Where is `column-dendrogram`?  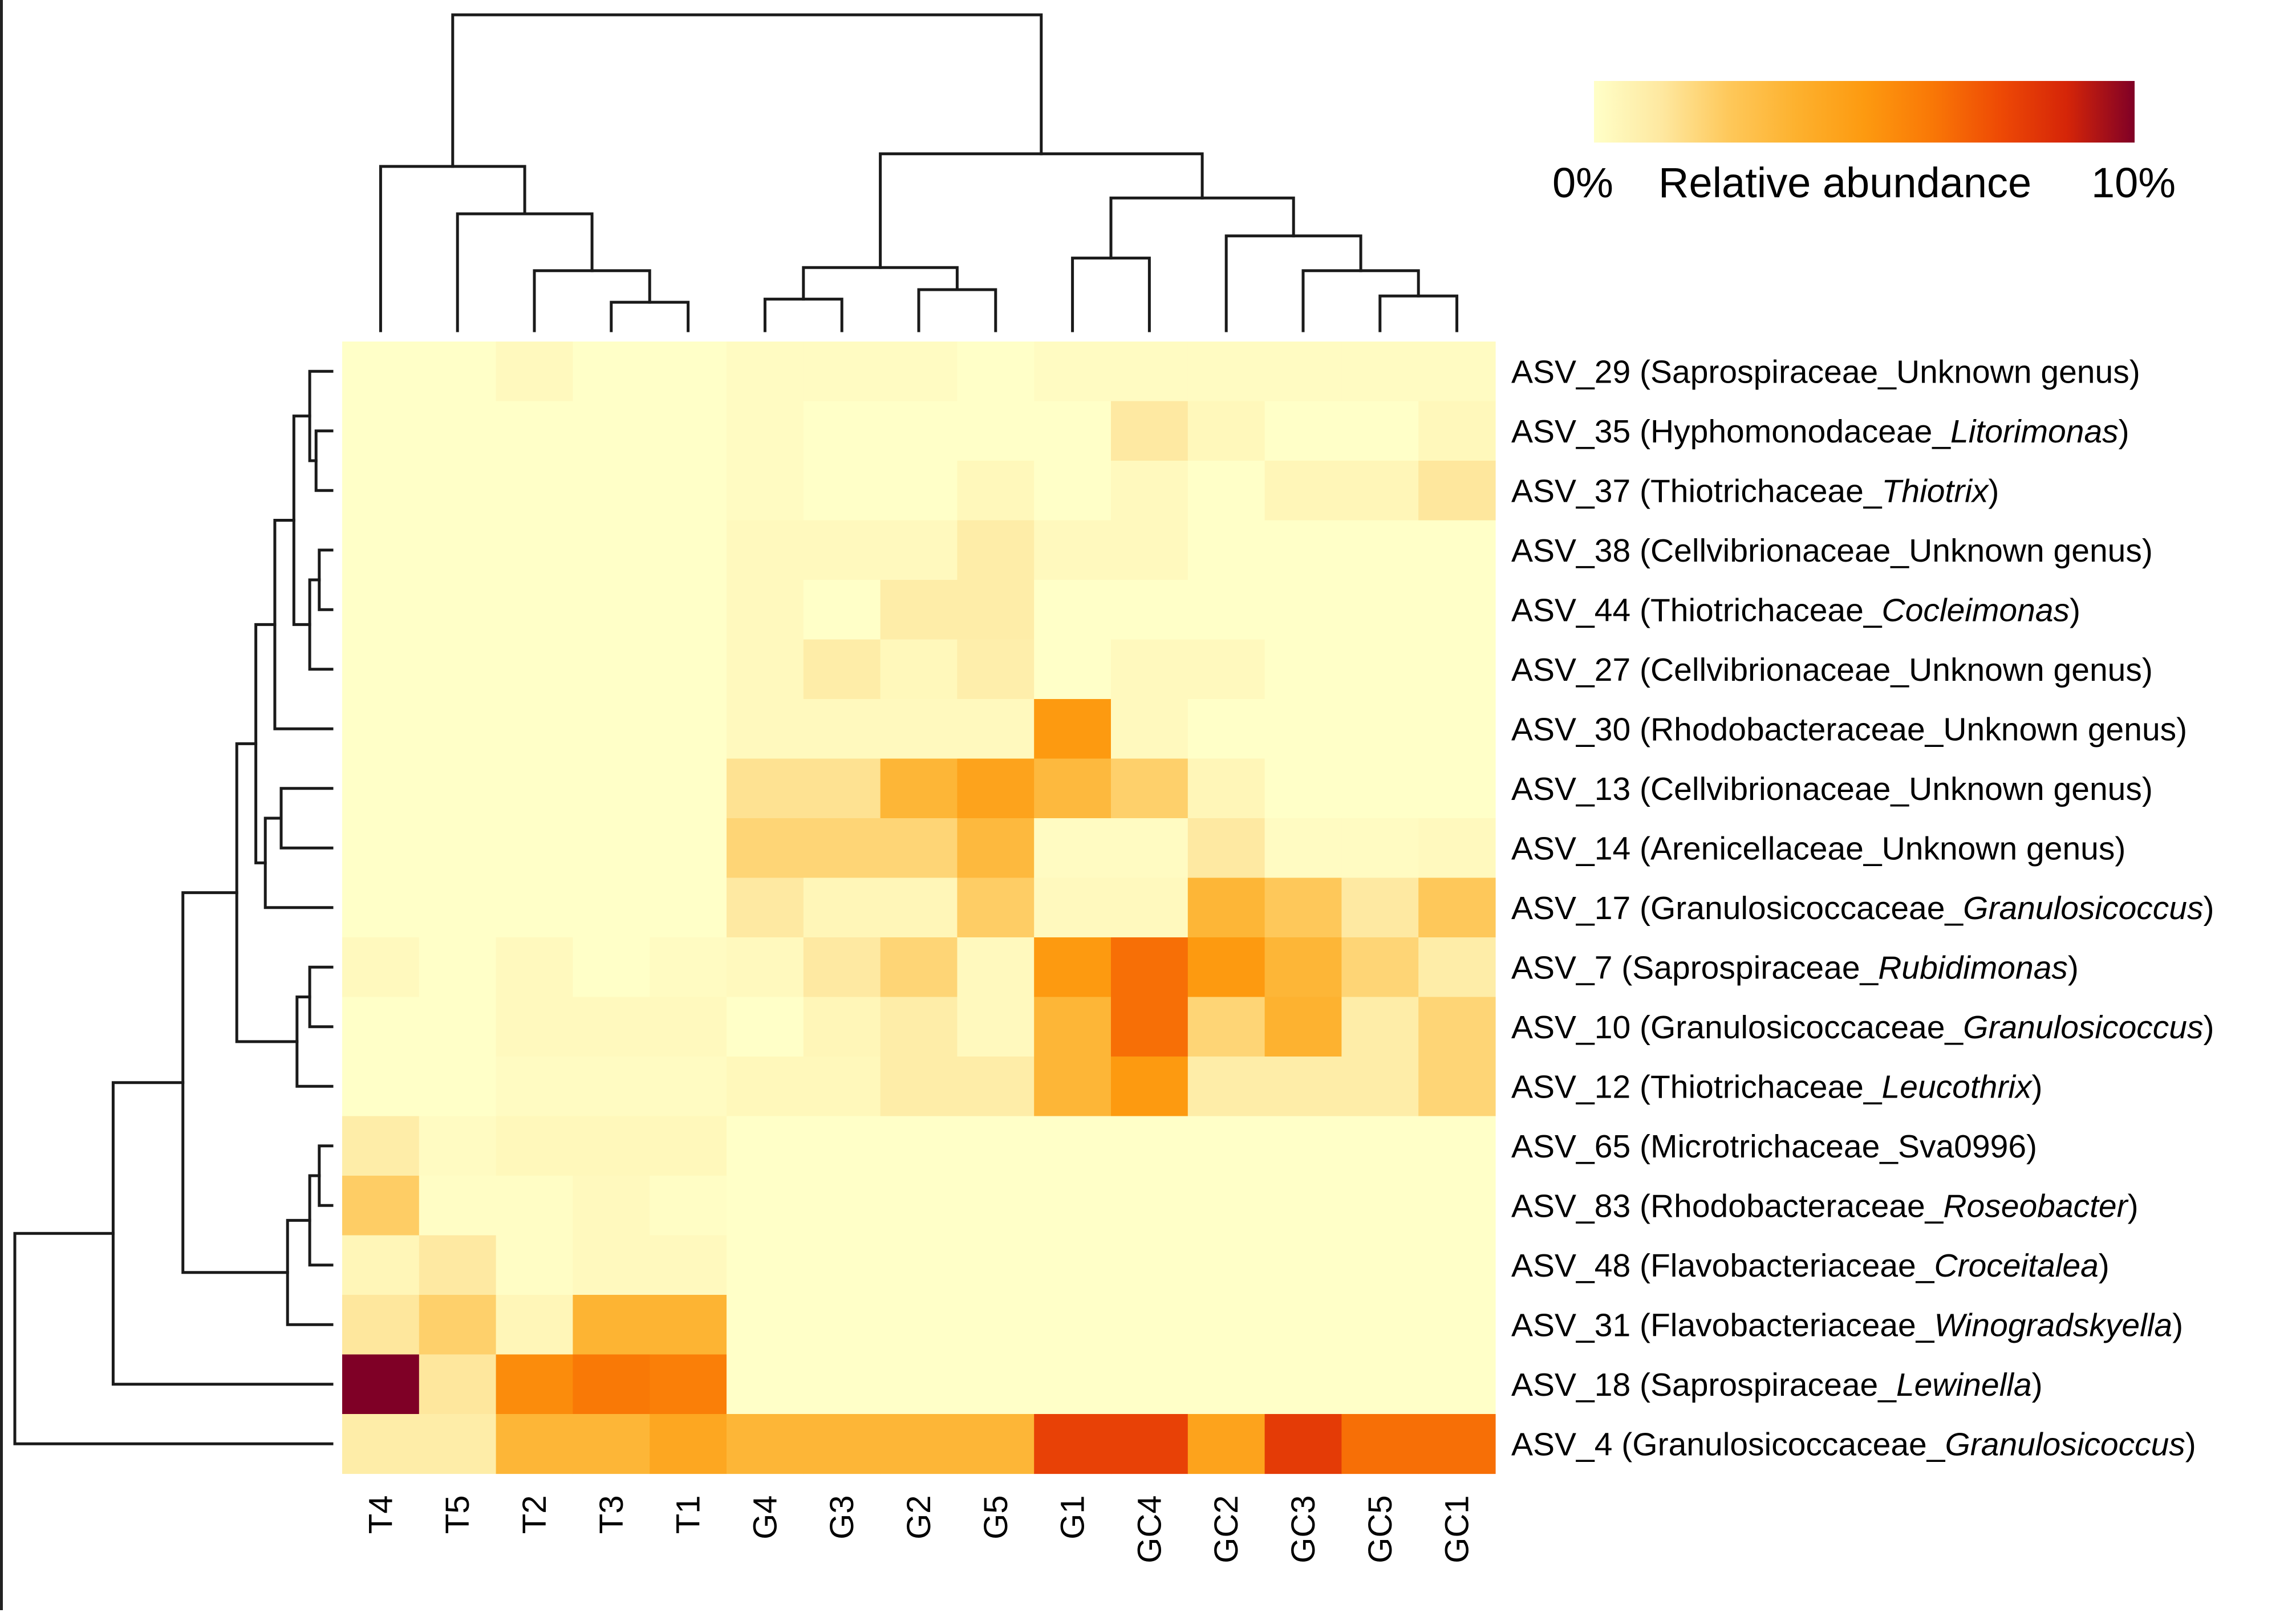 column-dendrogram is located at coordinates (919, 173).